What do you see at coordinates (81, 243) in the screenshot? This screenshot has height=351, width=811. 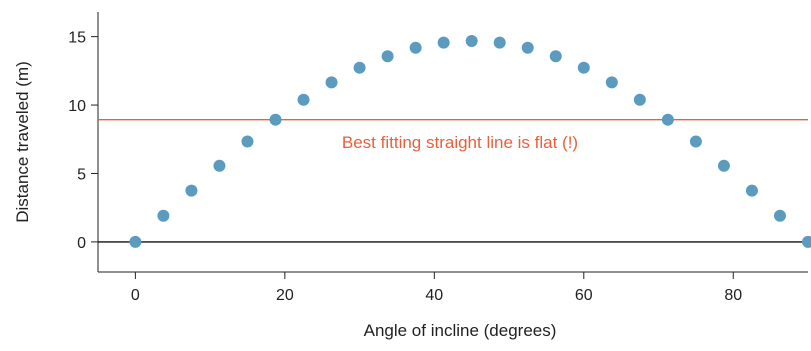 I see `y-tick-label: 0` at bounding box center [81, 243].